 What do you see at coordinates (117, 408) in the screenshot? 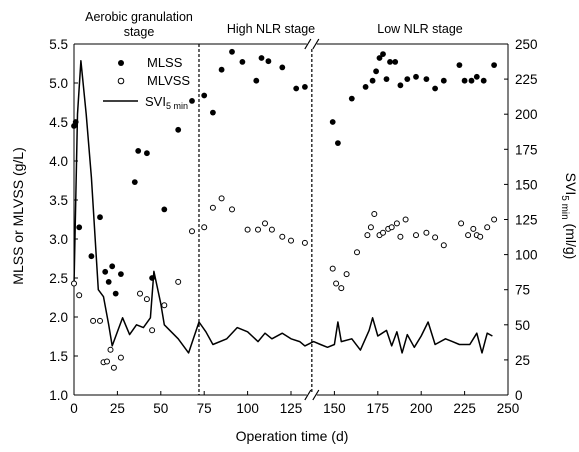
I see `x-tick-label: 25` at bounding box center [117, 408].